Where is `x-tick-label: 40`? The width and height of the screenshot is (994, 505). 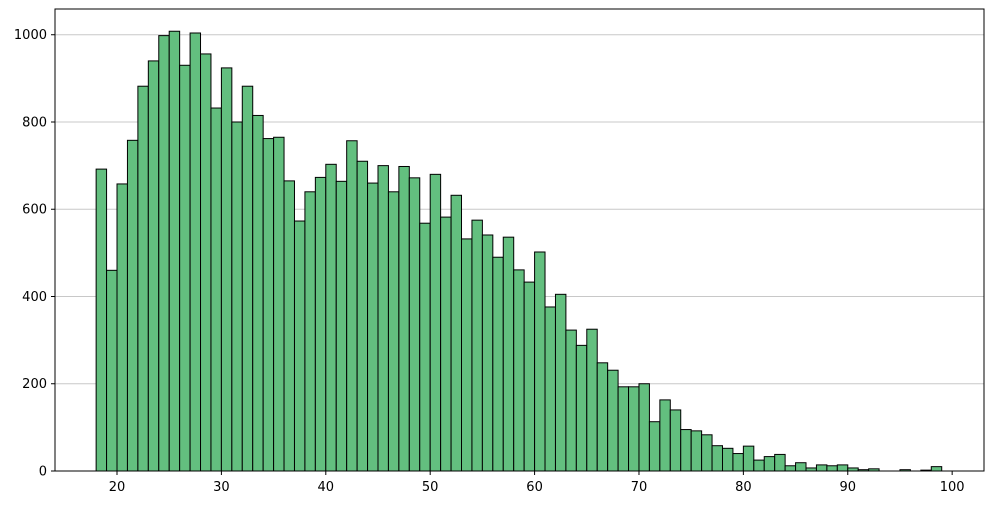 x-tick-label: 40 is located at coordinates (326, 487).